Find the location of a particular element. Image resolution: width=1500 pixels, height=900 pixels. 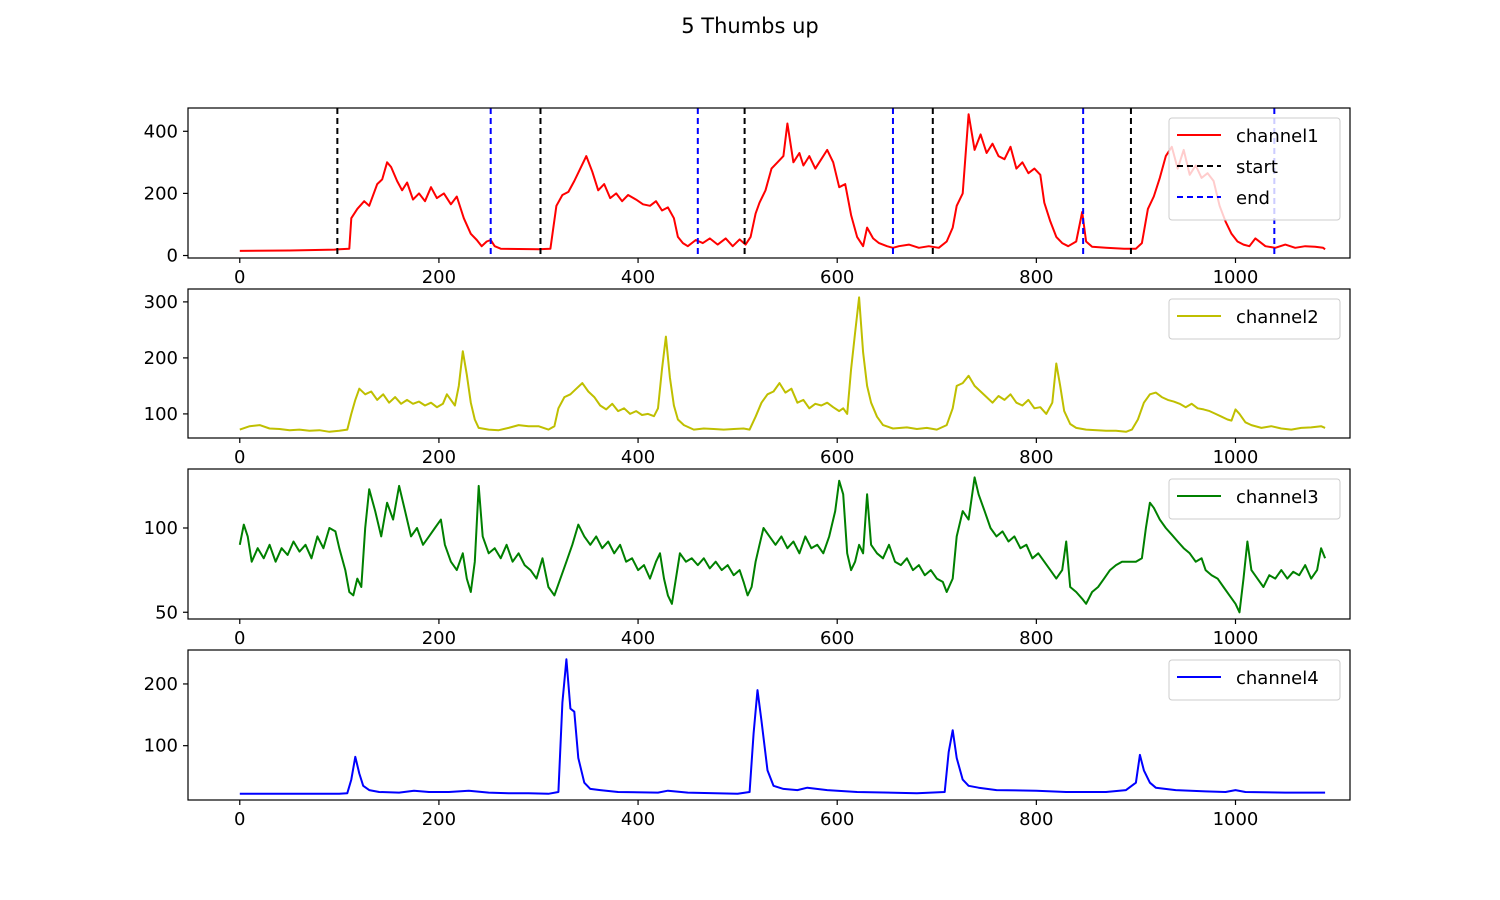

series-line-channel1 is located at coordinates (782, 182).